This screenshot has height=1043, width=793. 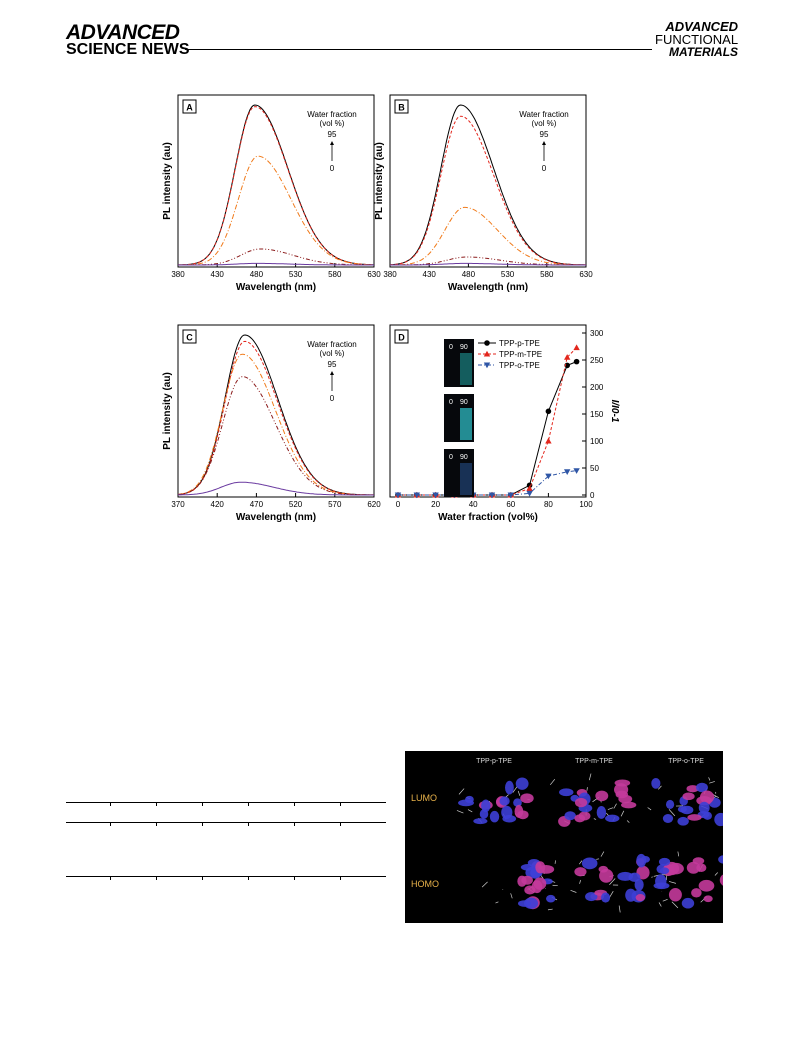 I want to click on x-tick-label: 630, so click(x=586, y=274).